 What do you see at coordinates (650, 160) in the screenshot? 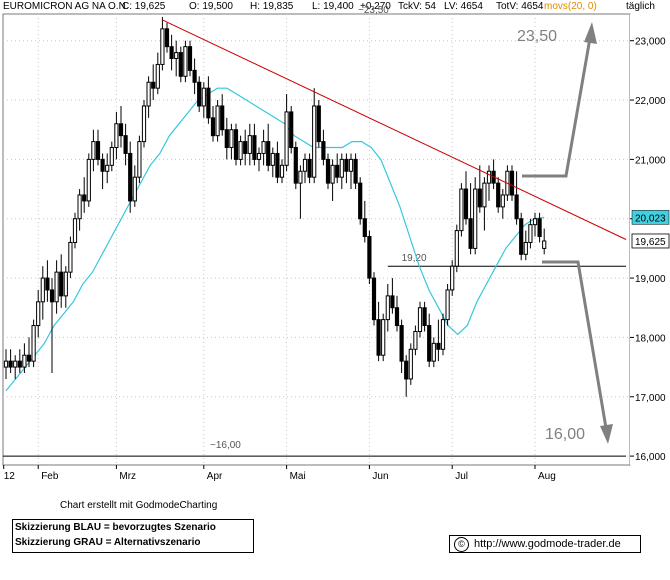
I see `y-tick-label: 21,000` at bounding box center [650, 160].